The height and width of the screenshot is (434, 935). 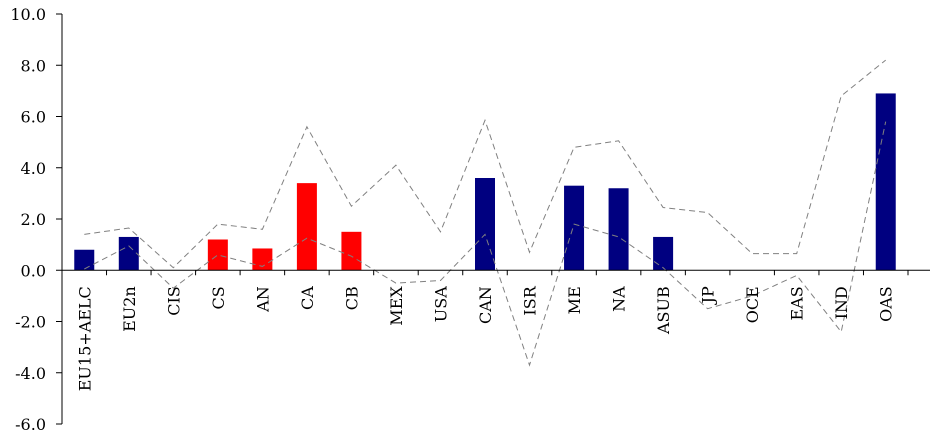 What do you see at coordinates (841, 302) in the screenshot?
I see `category-label: IND` at bounding box center [841, 302].